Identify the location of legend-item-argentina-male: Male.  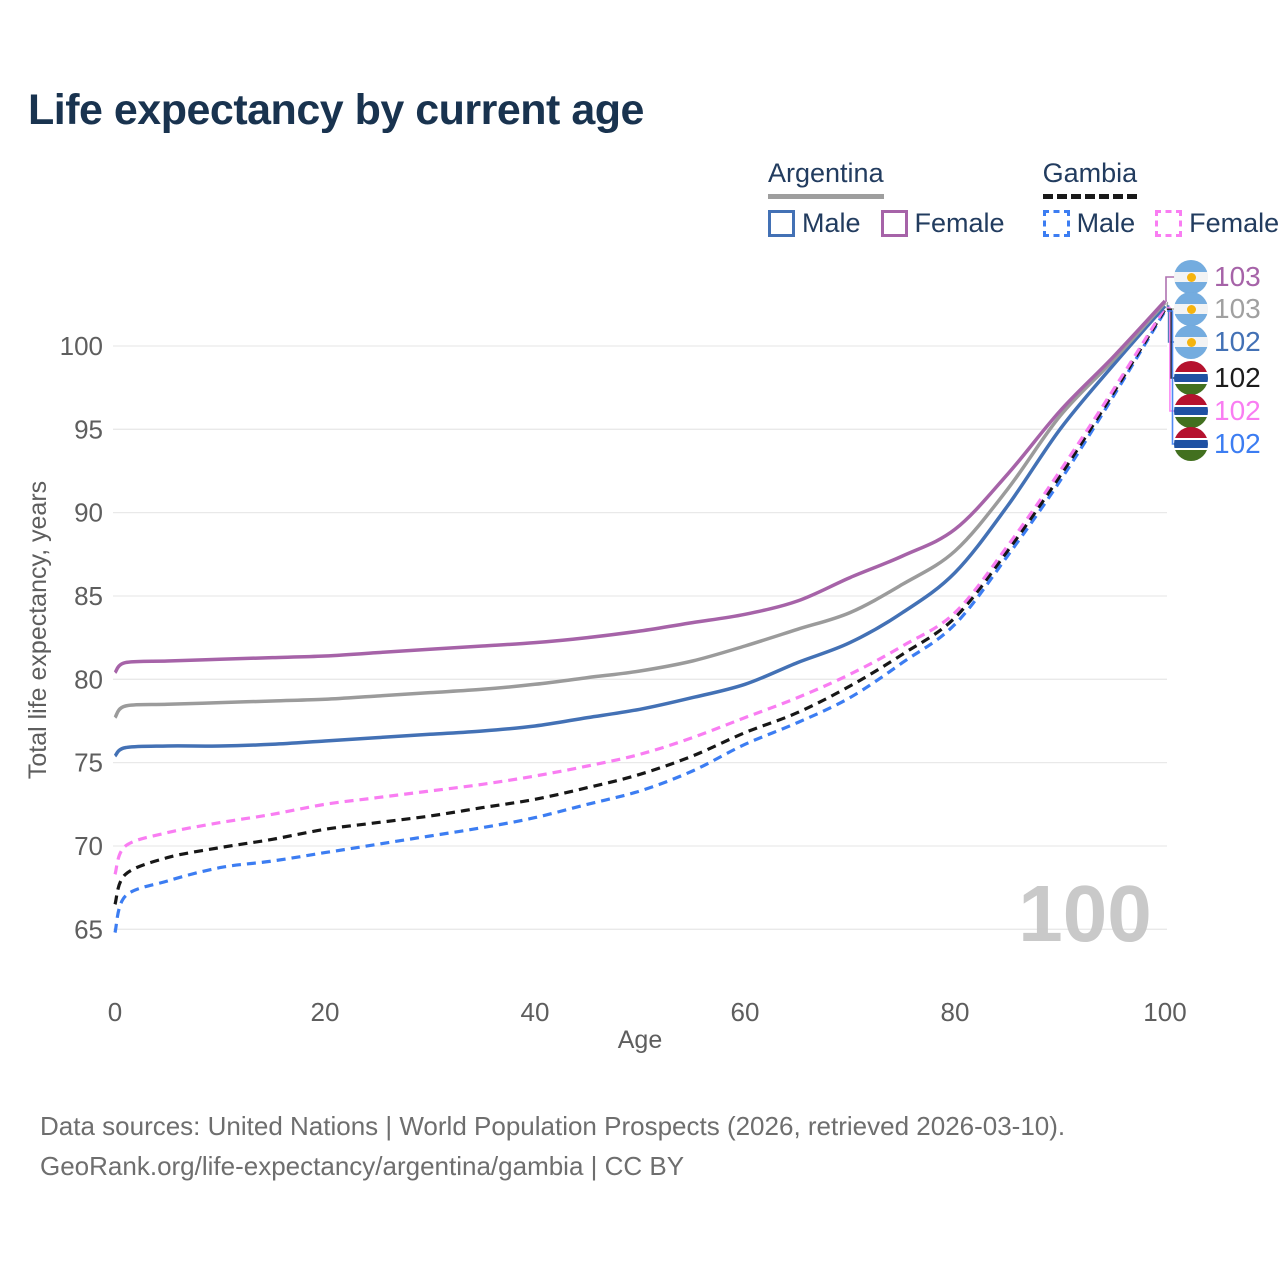
(814, 223).